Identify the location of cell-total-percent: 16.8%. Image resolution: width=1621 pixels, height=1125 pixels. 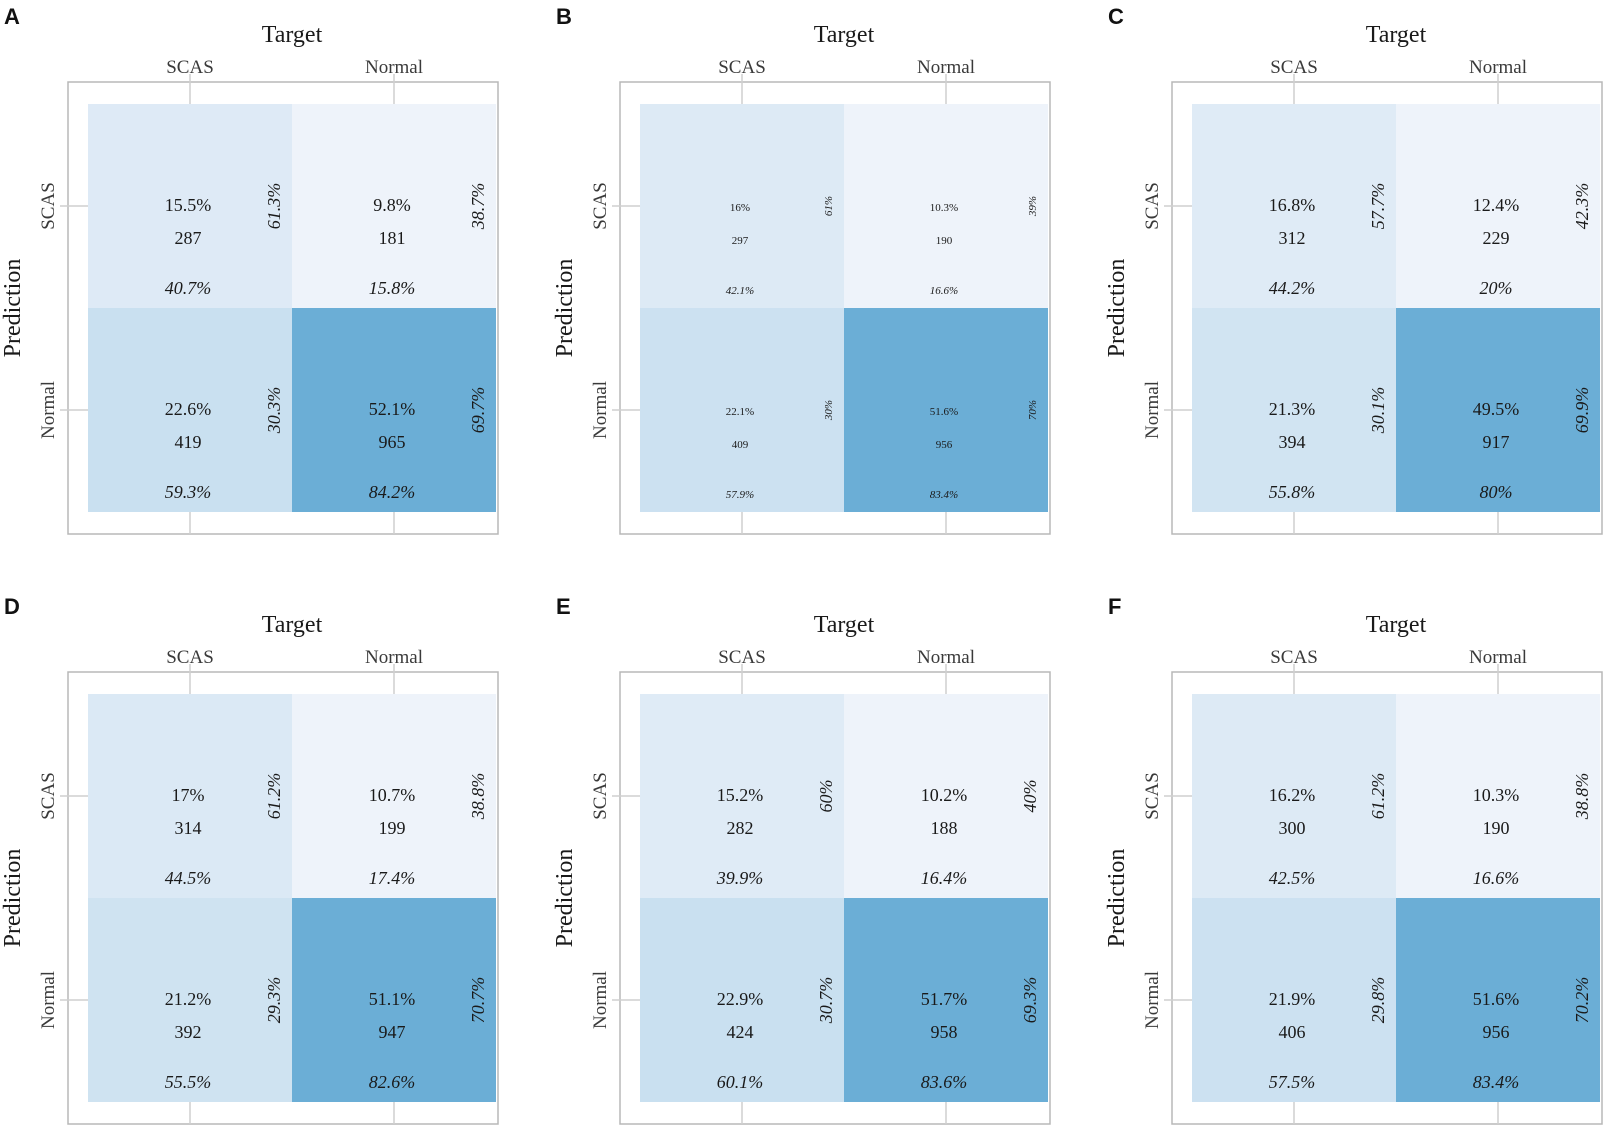
(1292, 205).